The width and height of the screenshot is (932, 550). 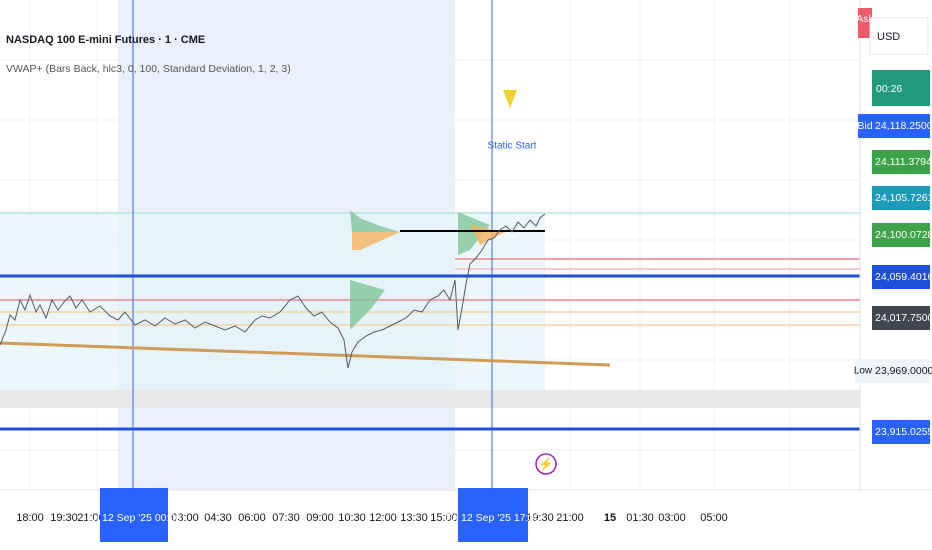 I want to click on event-icon-glyph: ⚡, so click(x=546, y=464).